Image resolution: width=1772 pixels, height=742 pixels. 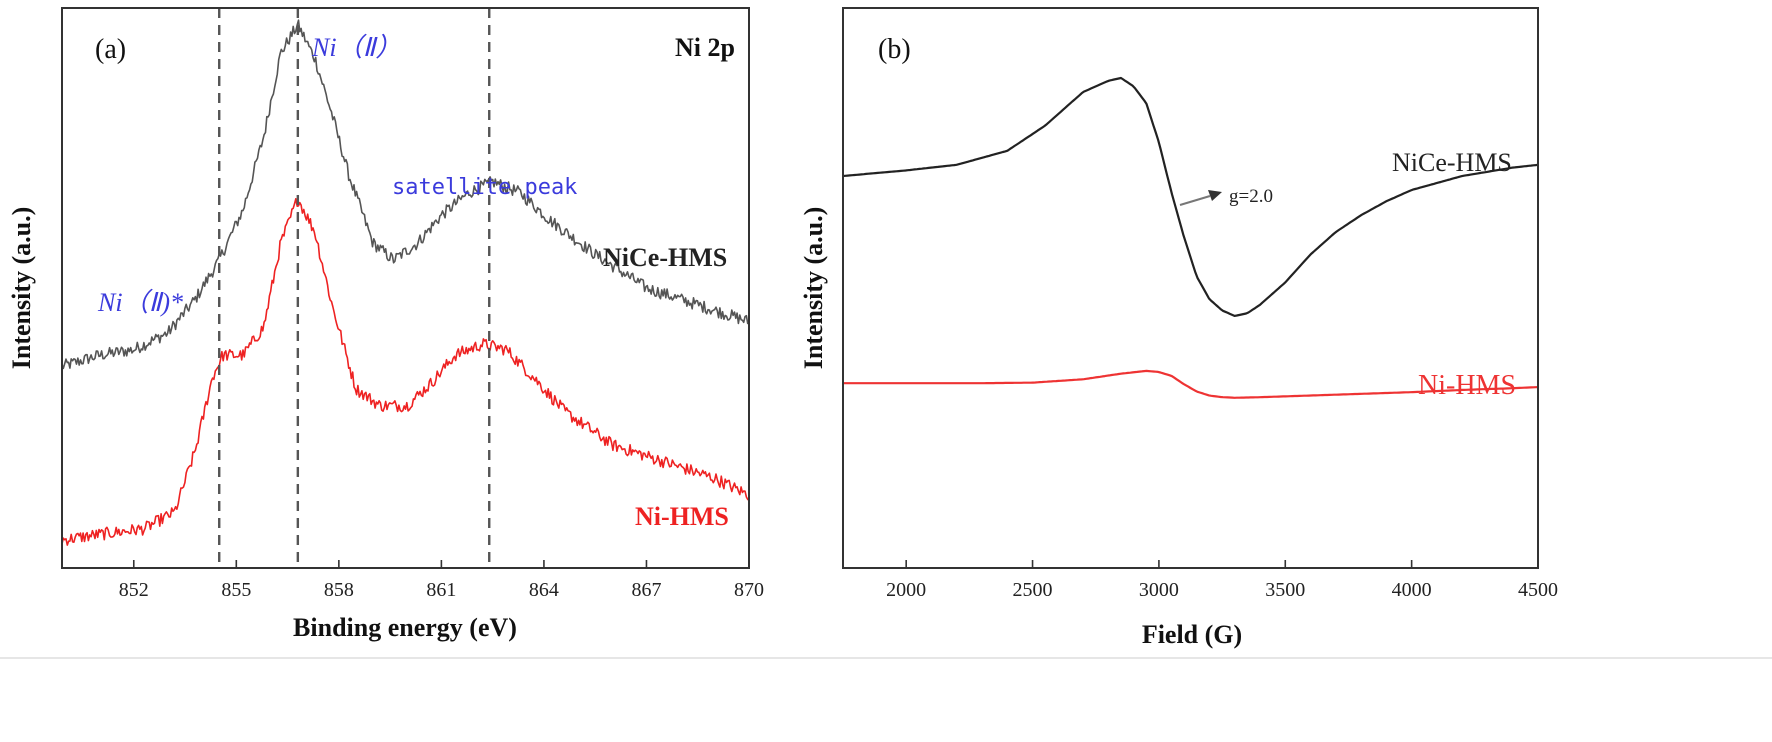 I want to click on panel-b-y-axis-title: Intensity (a.u.), so click(x=813, y=288).